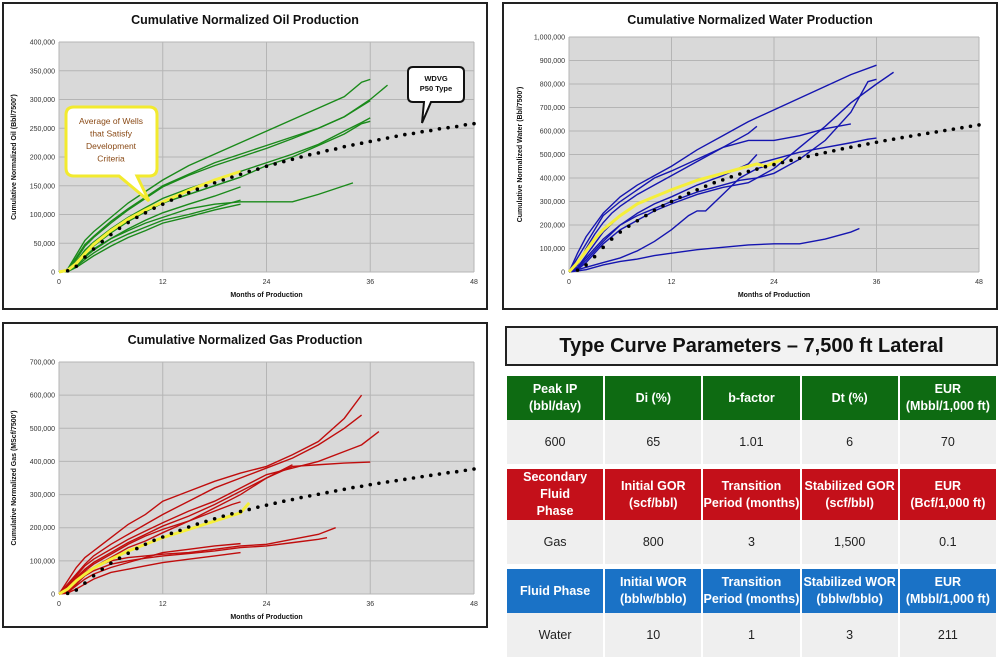 The width and height of the screenshot is (1000, 662). Describe the element at coordinates (555, 444) in the screenshot. I see `value-cell: 600` at that location.